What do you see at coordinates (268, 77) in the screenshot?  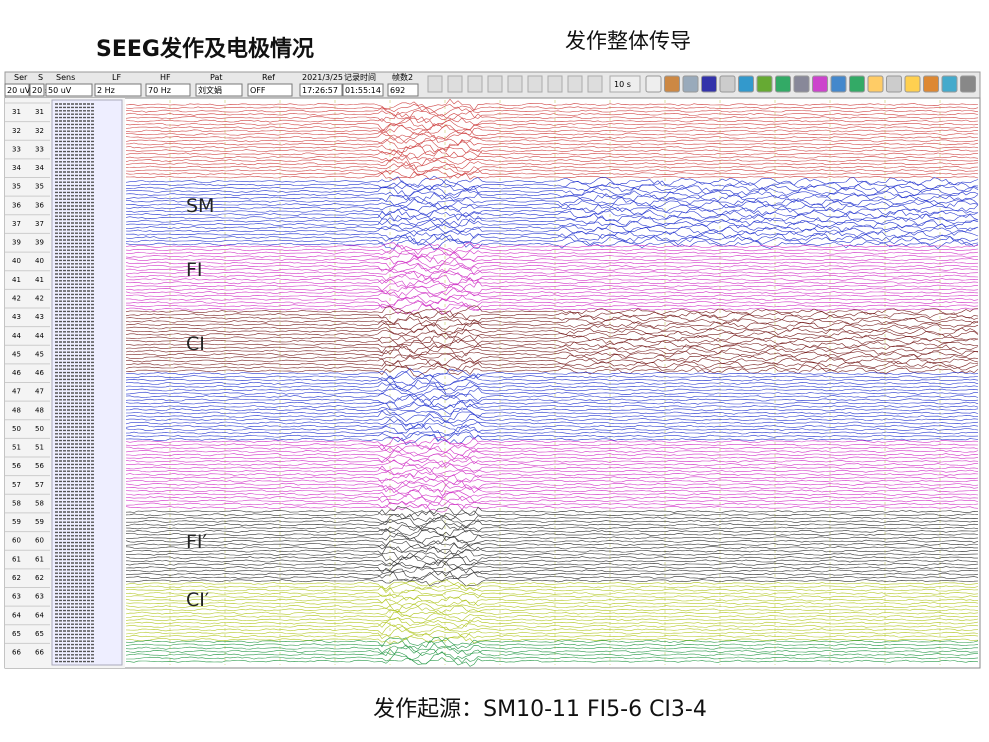 I see `toolbar-label: Ref` at bounding box center [268, 77].